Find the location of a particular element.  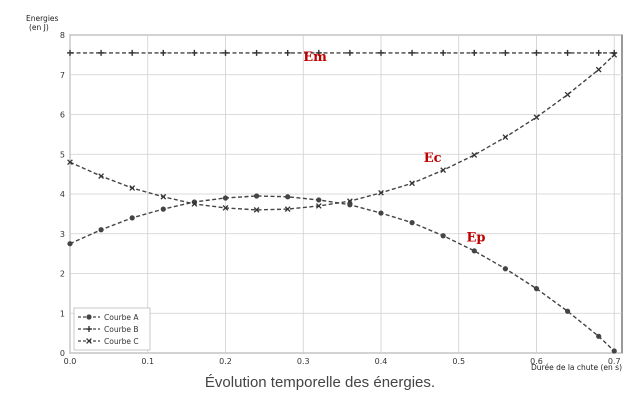

y-tick-label: 7 is located at coordinates (62, 75).